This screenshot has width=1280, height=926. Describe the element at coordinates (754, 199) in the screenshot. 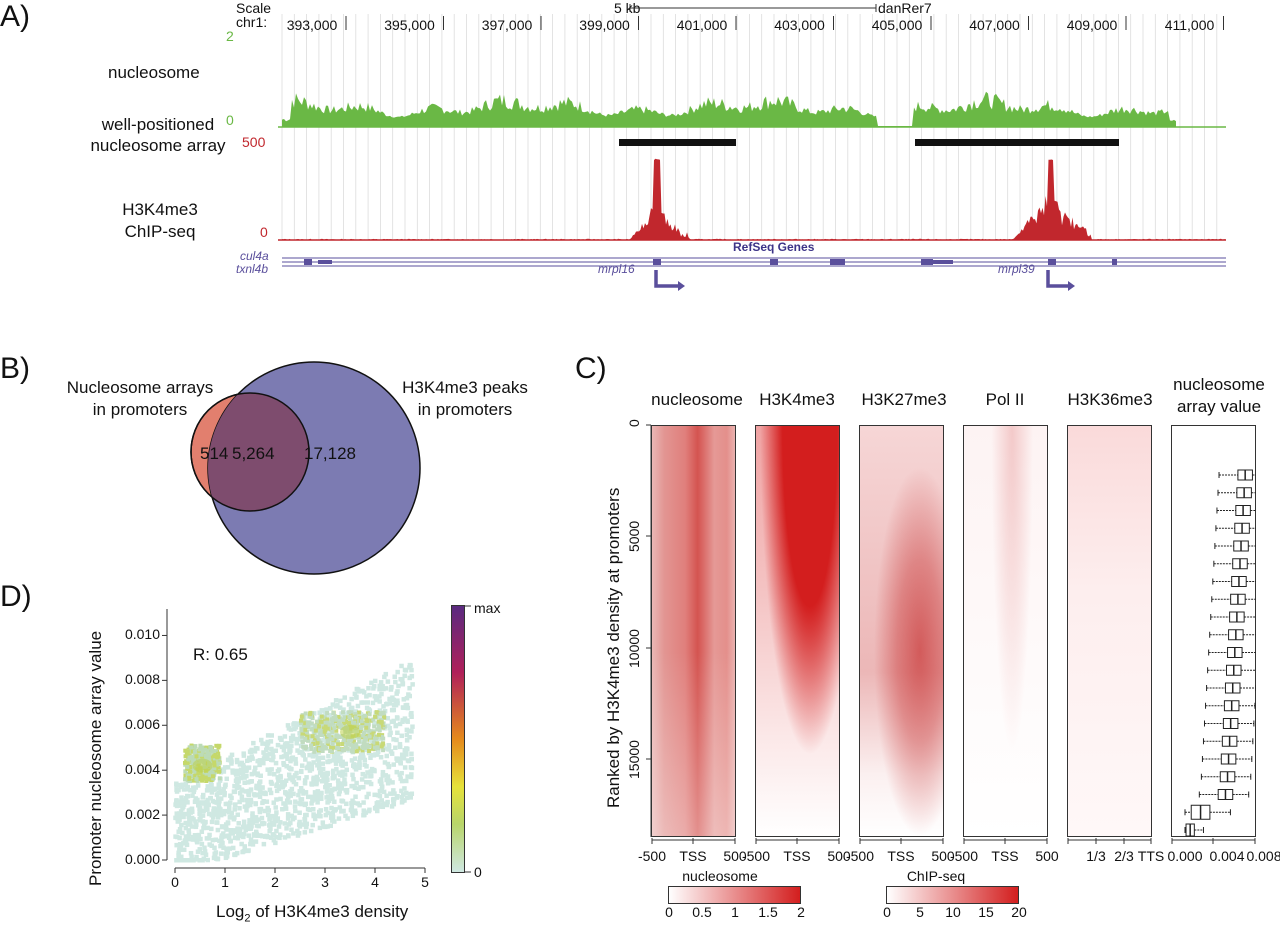

I see `h3k4me3-signal` at that location.